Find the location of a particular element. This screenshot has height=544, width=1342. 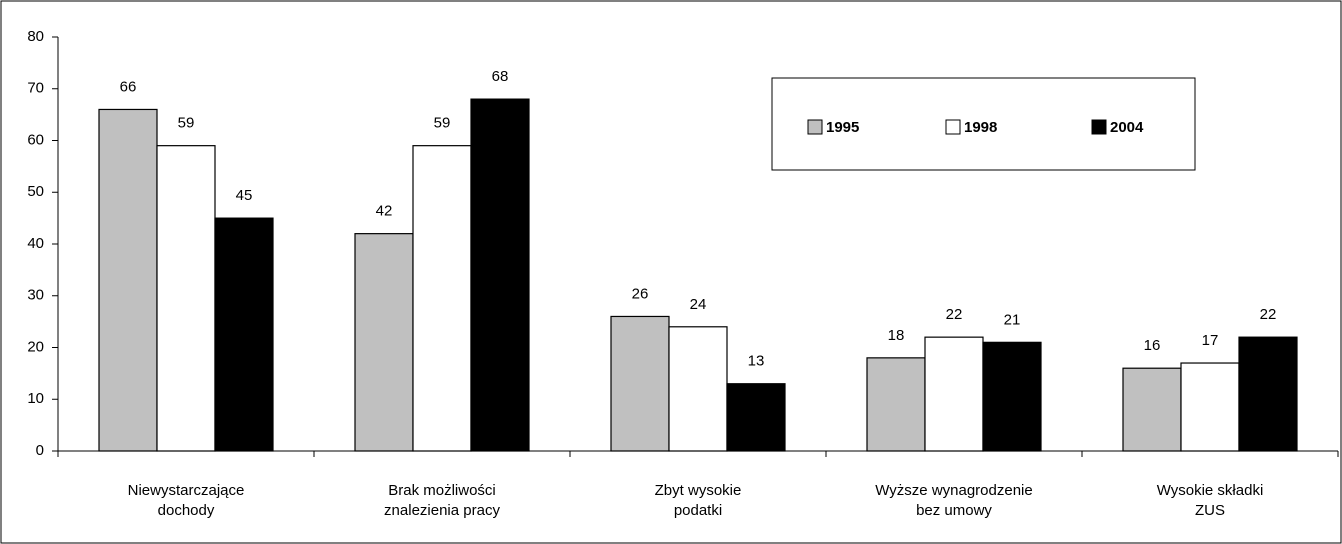

y-tick-label: 10 is located at coordinates (35, 398).